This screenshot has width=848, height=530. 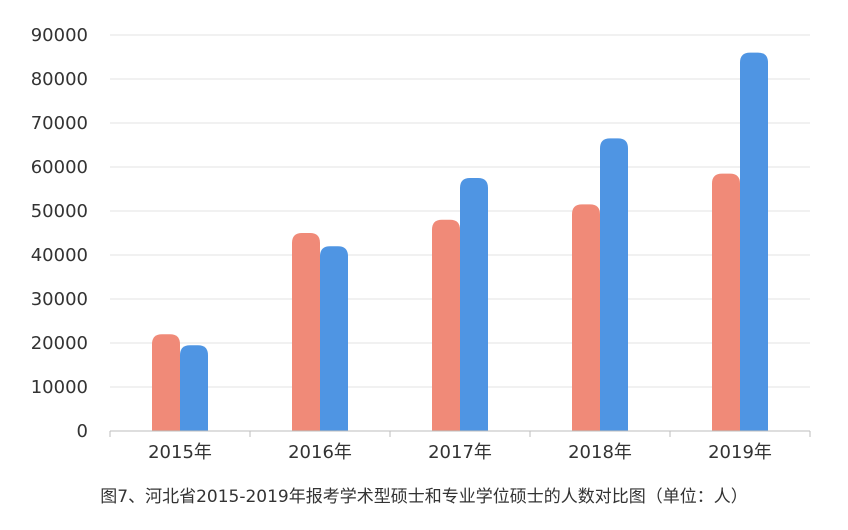 What do you see at coordinates (600, 452) in the screenshot?
I see `x-tick-label: 2018年` at bounding box center [600, 452].